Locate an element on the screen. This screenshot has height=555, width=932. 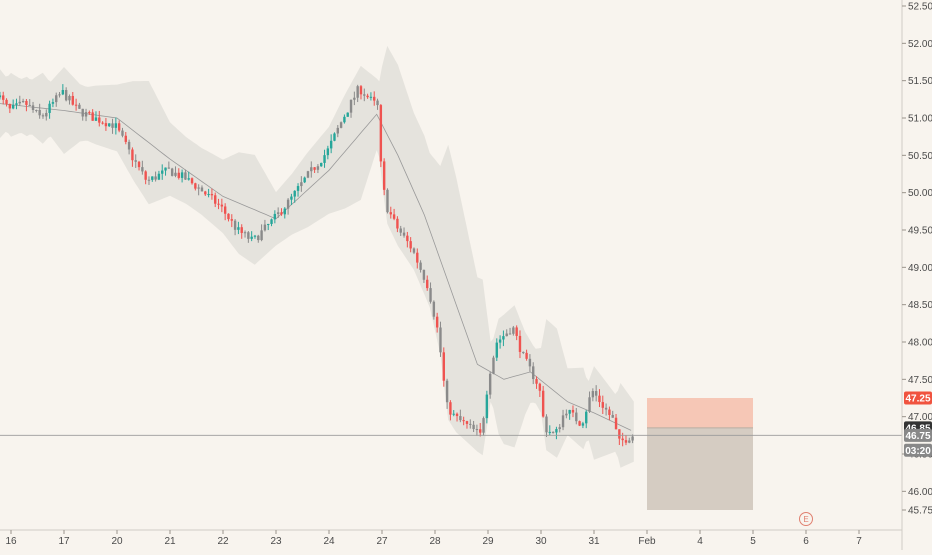
event-layer: E is located at coordinates (806, 519).